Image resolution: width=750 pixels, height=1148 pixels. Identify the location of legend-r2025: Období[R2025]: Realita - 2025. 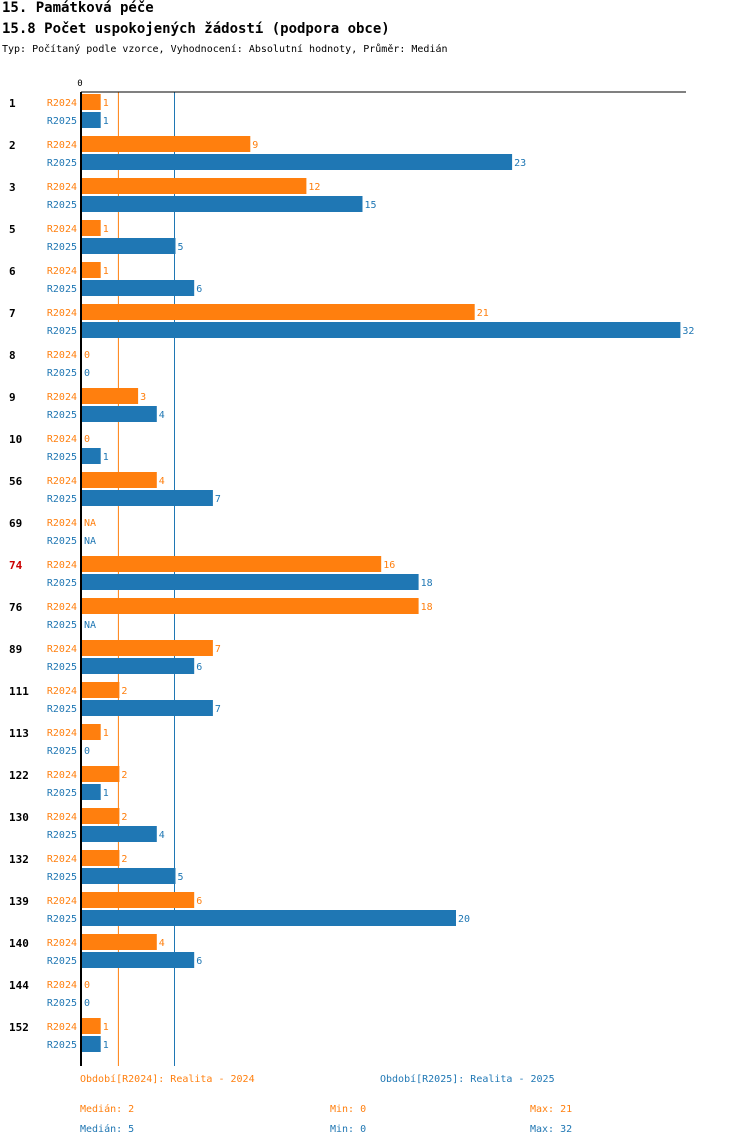
(467, 1079).